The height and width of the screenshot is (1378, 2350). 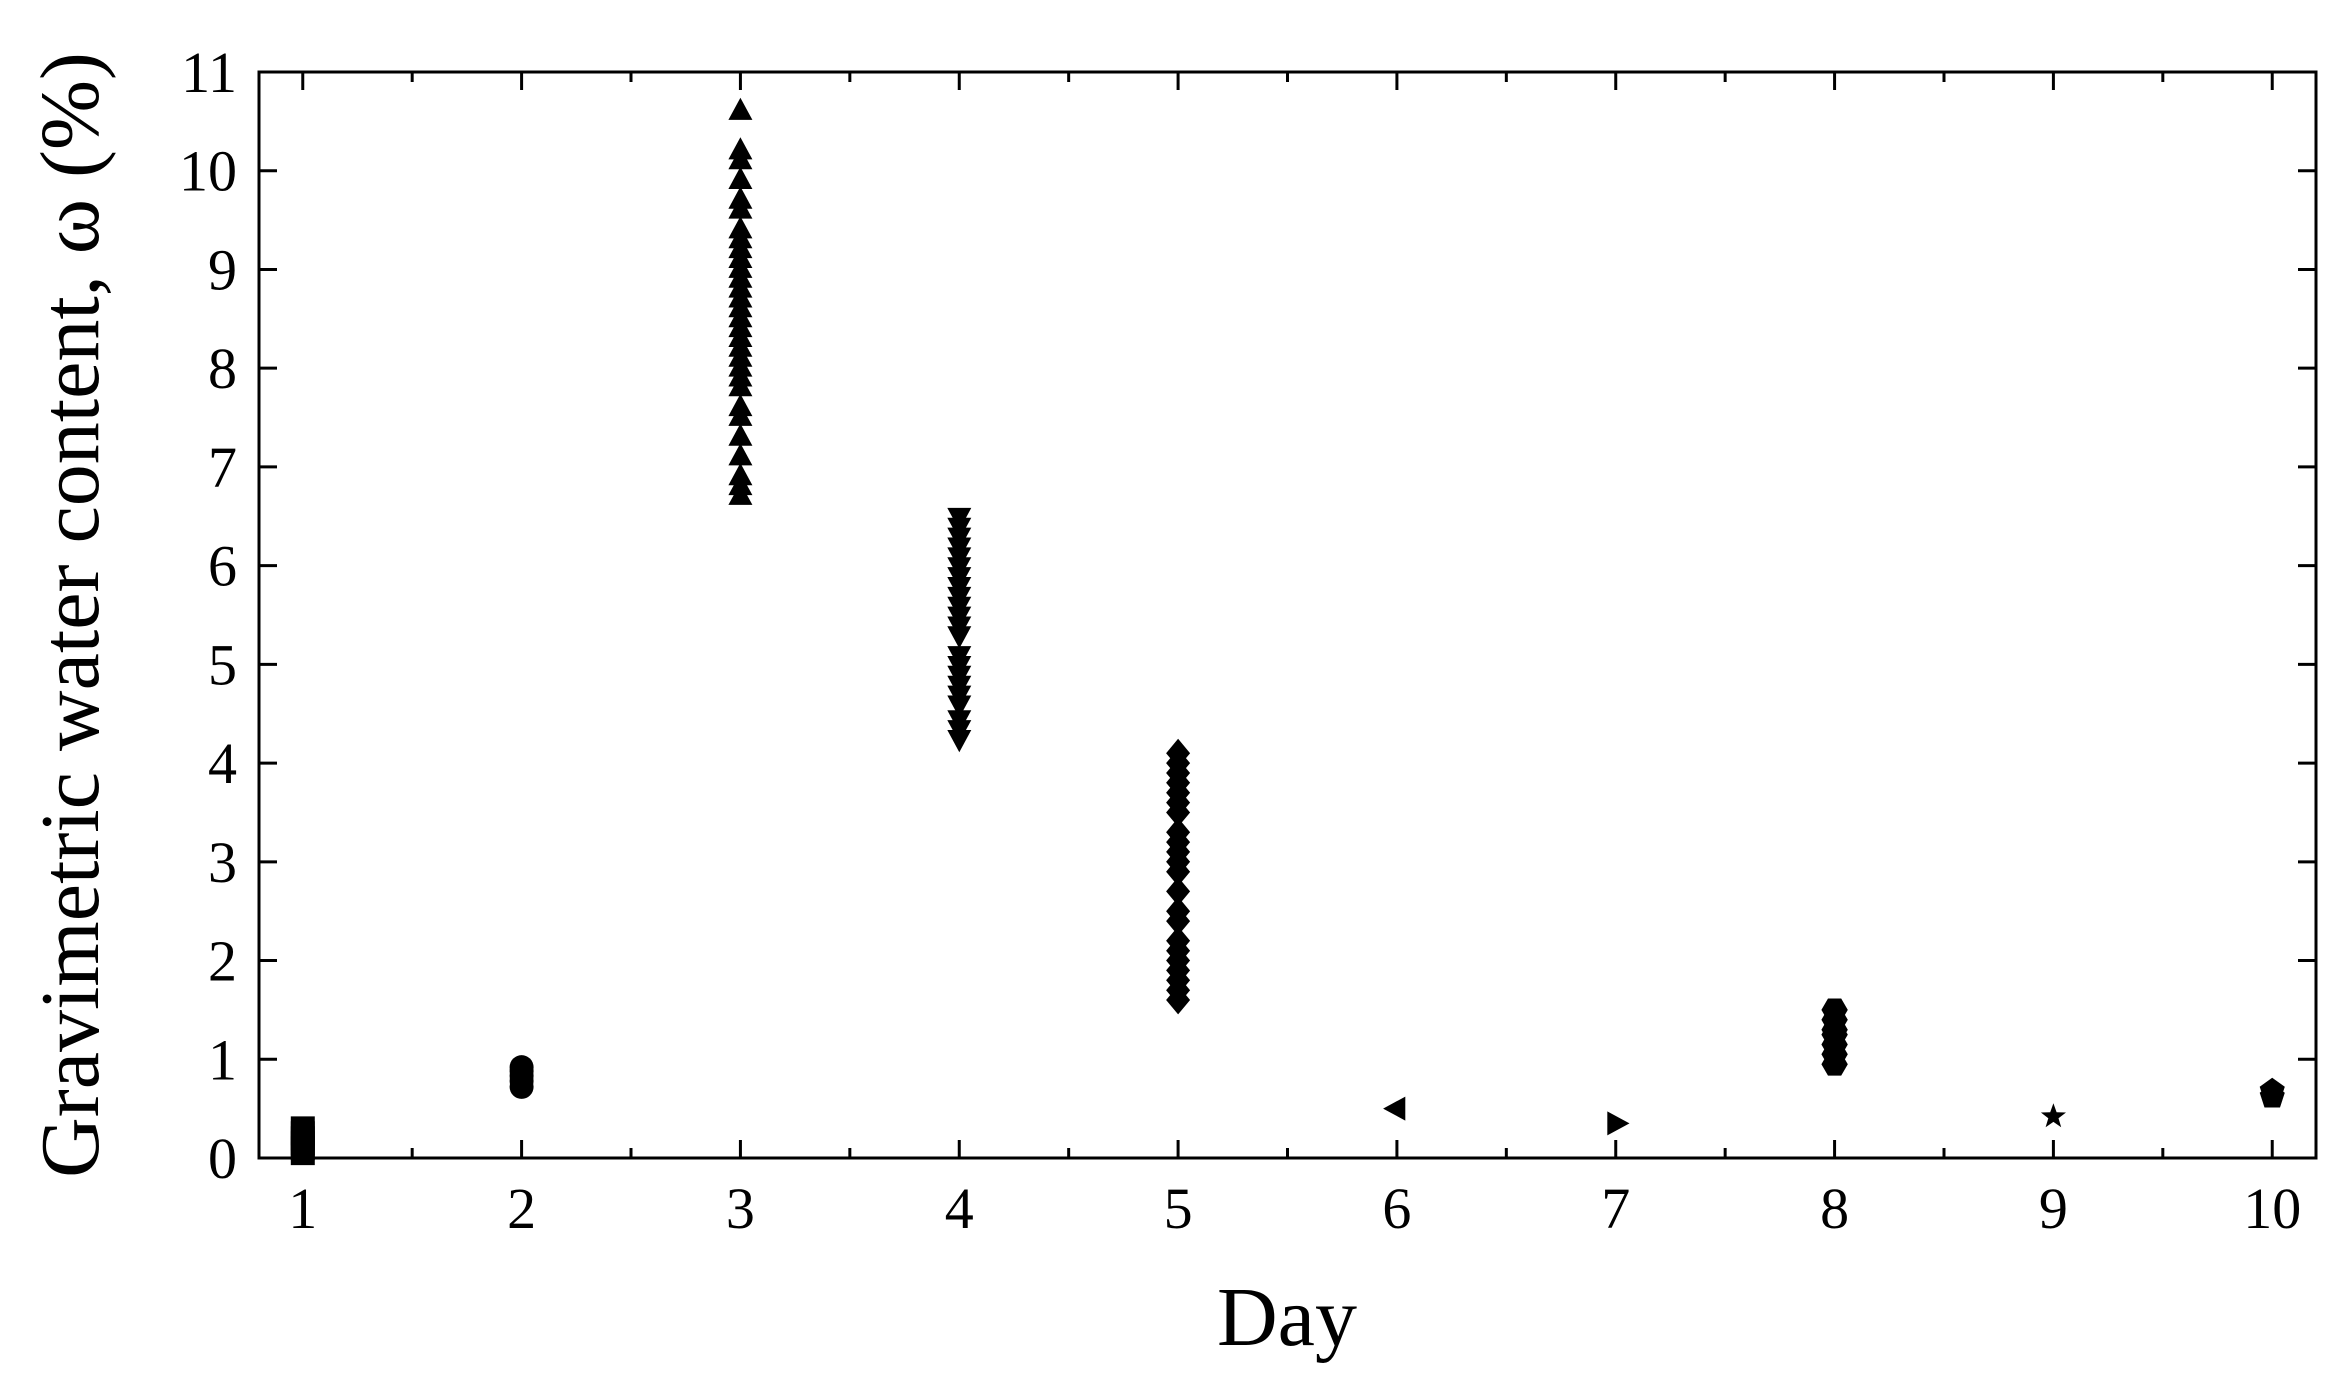 I want to click on y-tick-label: 7, so click(x=222, y=467).